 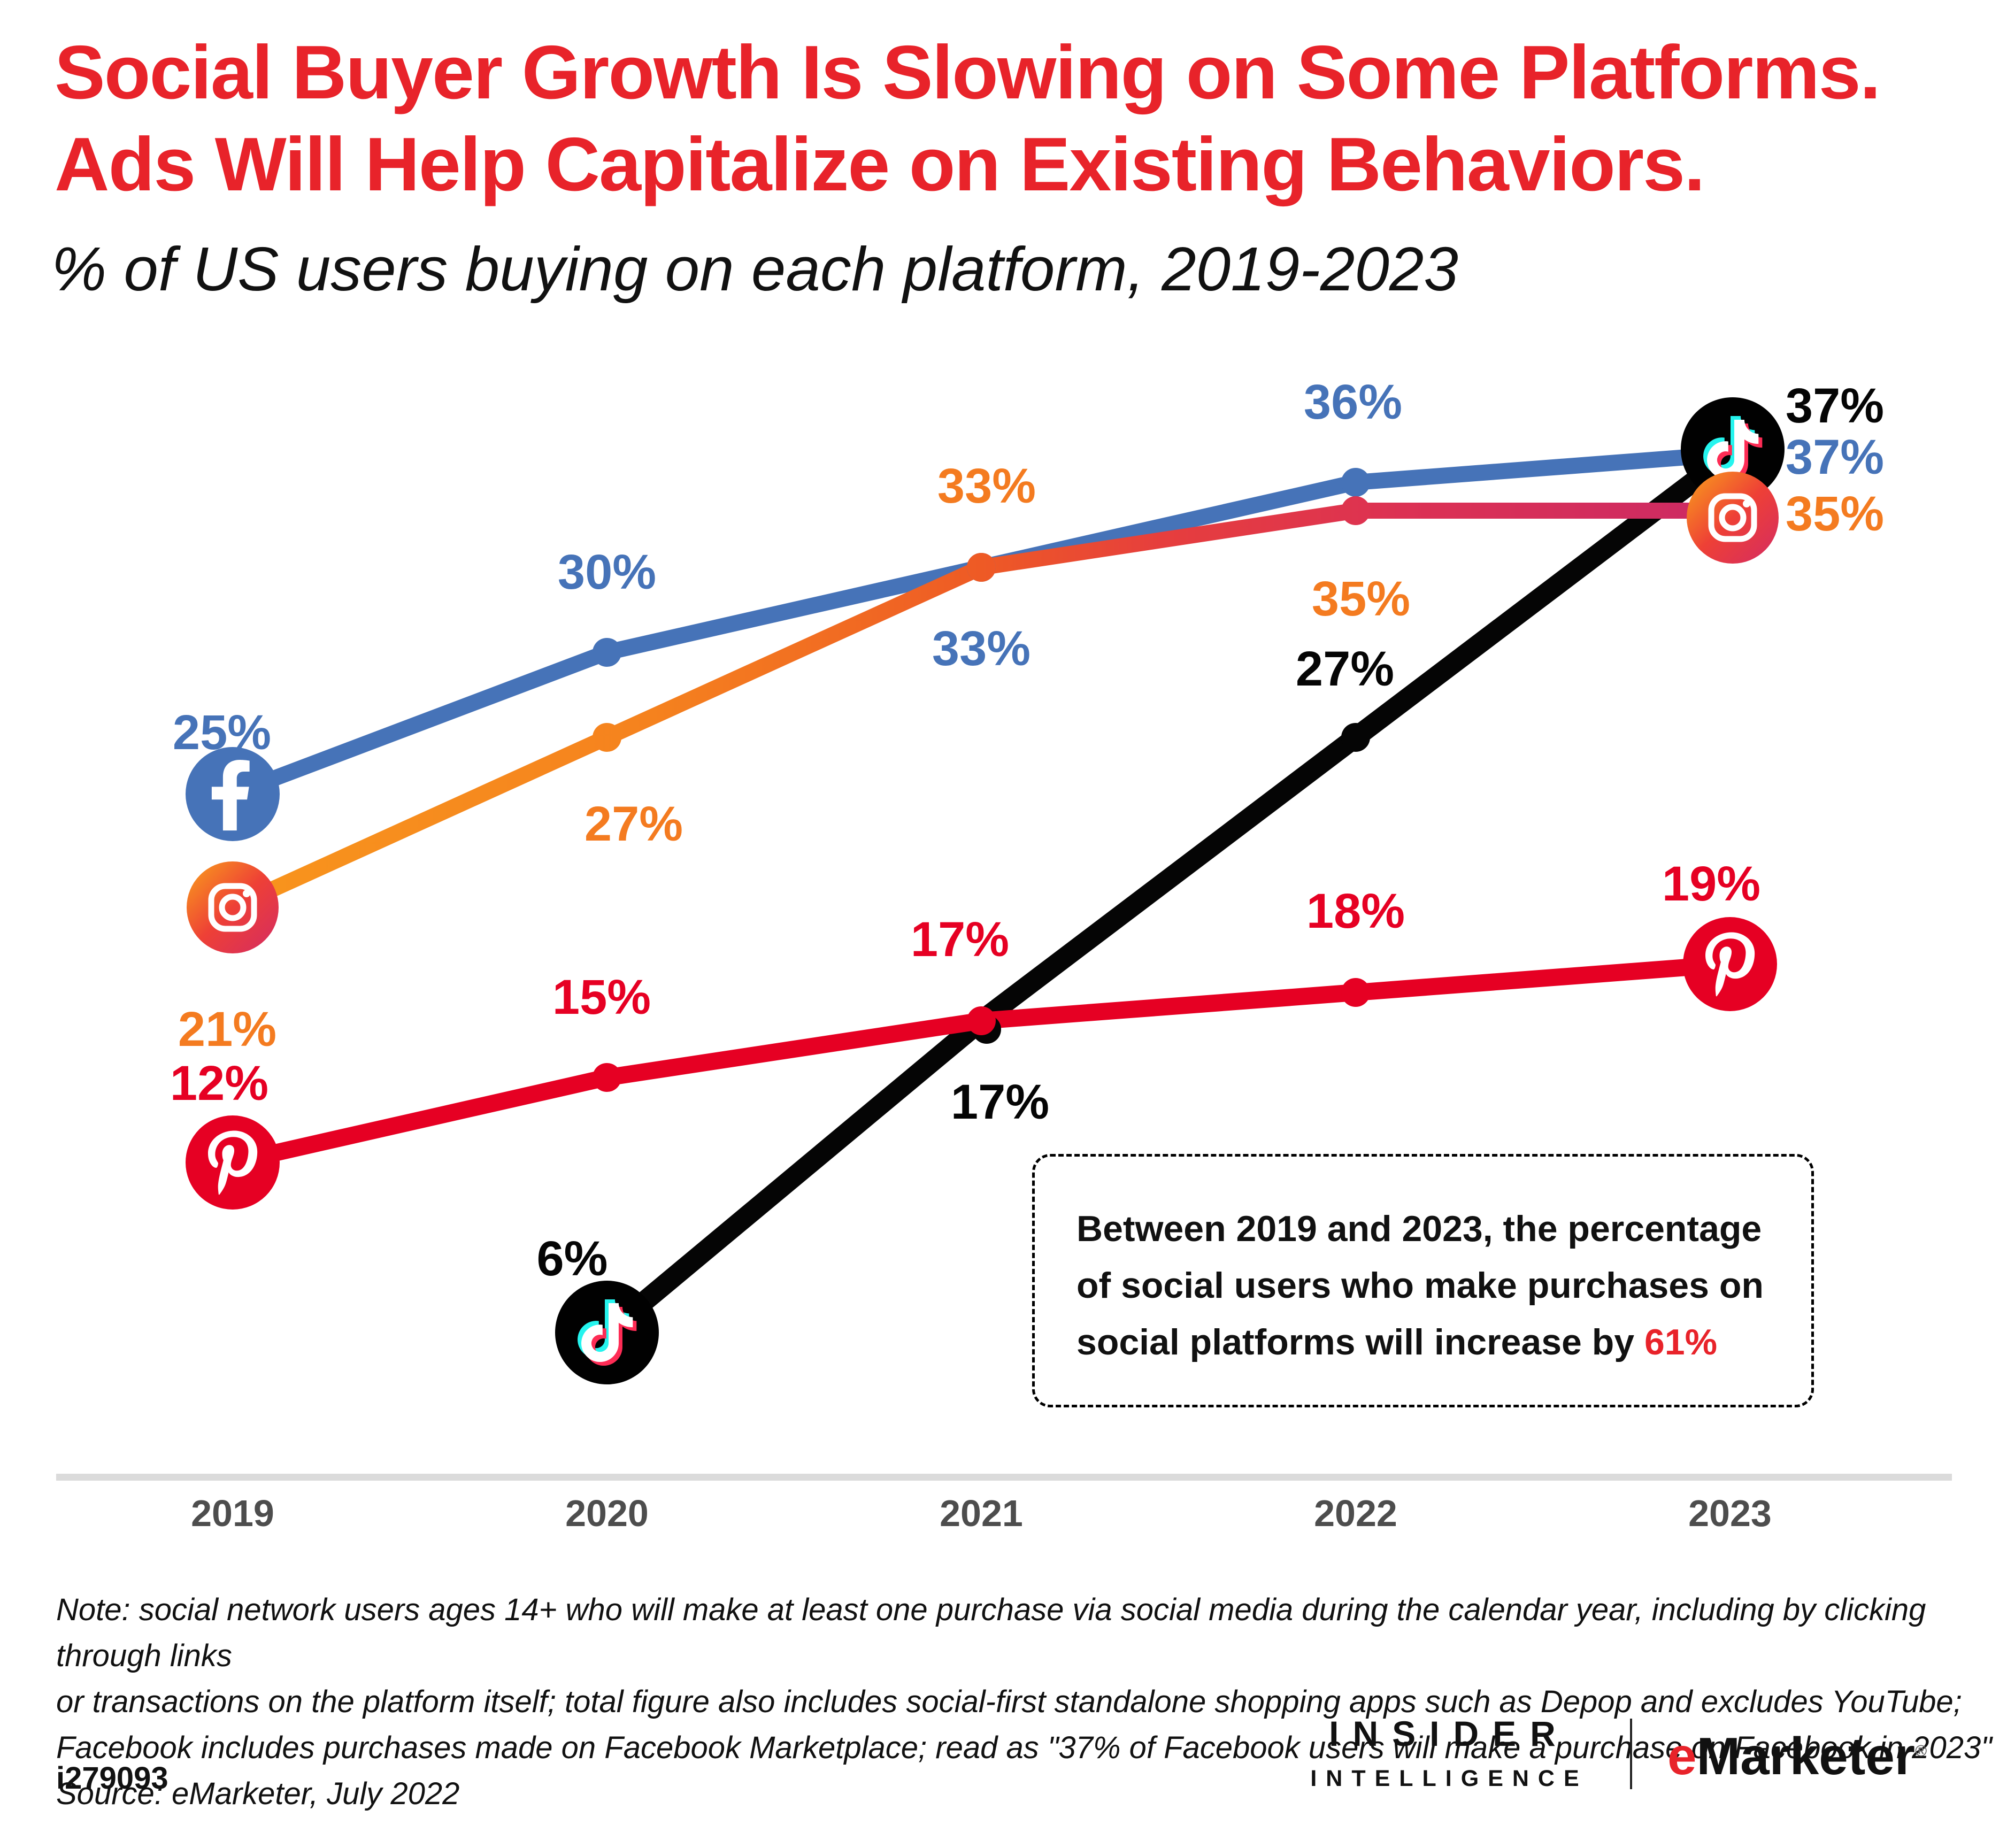 What do you see at coordinates (1806, 1756) in the screenshot?
I see `emarketer-rest: Marketer` at bounding box center [1806, 1756].